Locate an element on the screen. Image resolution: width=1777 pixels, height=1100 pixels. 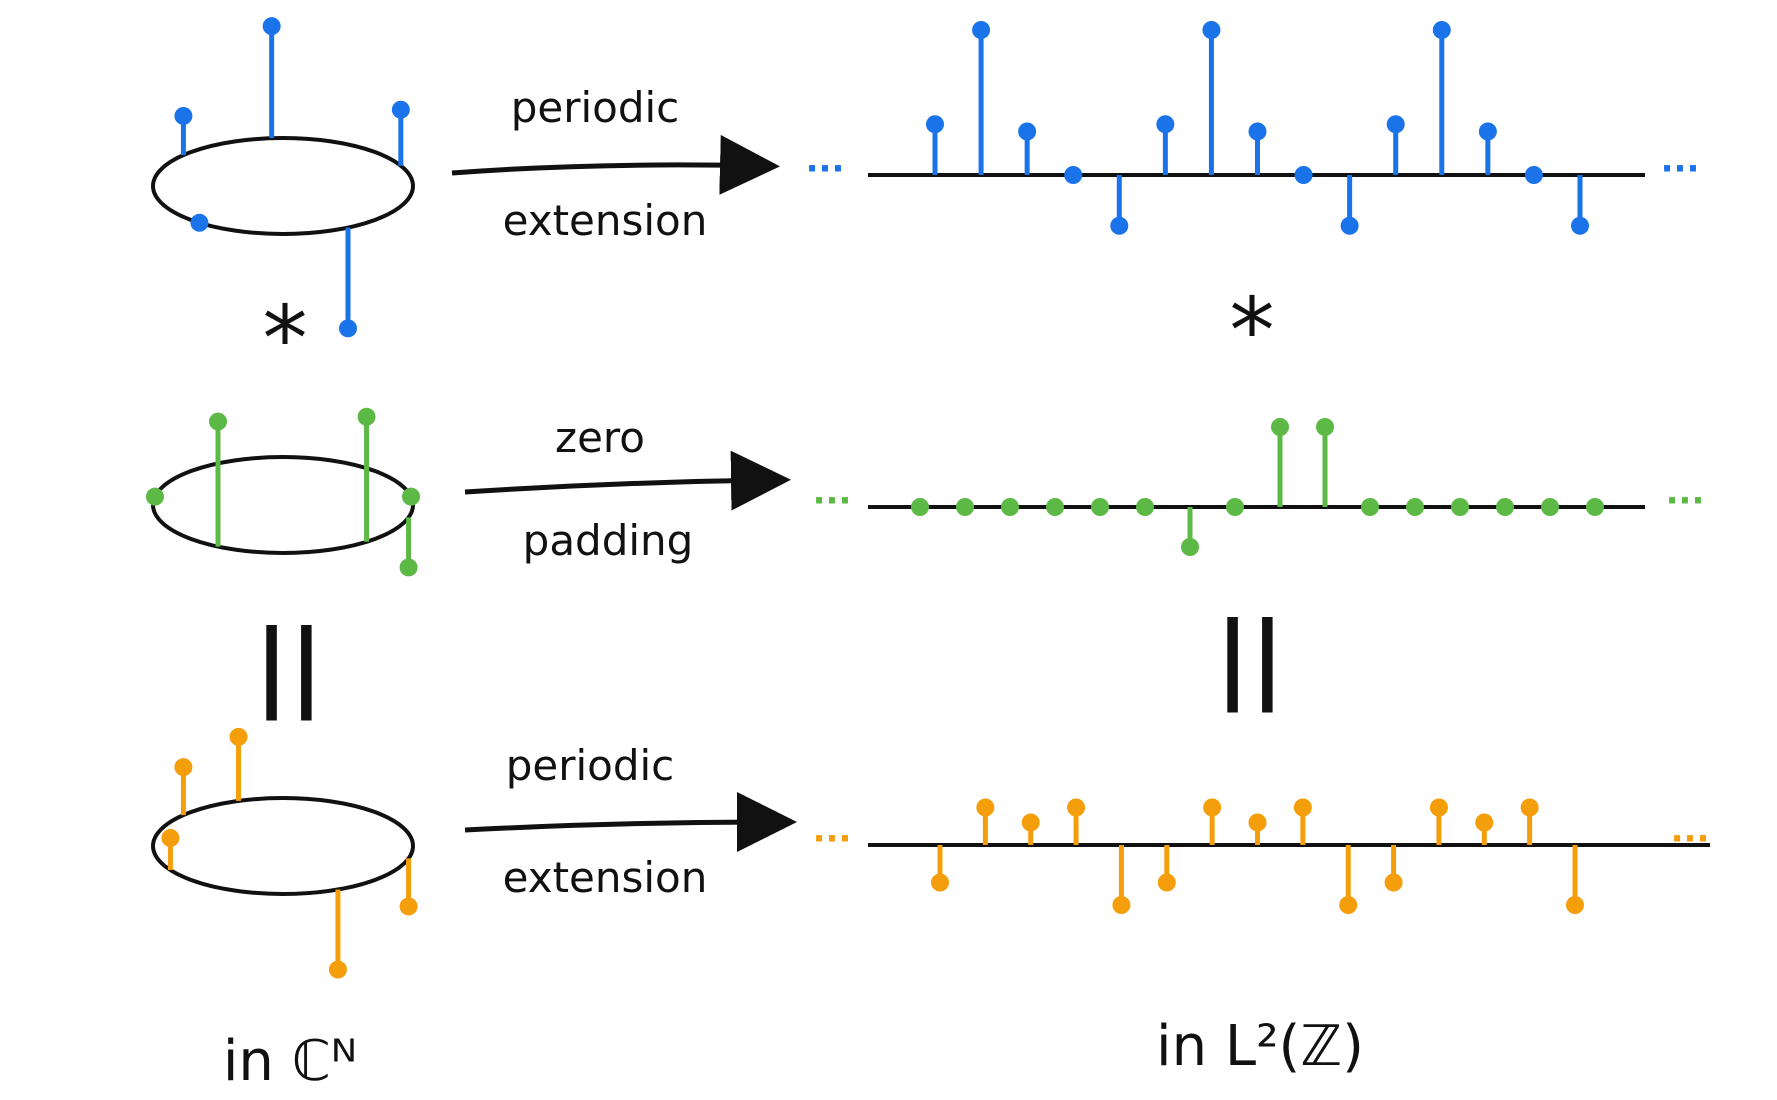
blue-line-signal: ··· ··· is located at coordinates (1252, 128).